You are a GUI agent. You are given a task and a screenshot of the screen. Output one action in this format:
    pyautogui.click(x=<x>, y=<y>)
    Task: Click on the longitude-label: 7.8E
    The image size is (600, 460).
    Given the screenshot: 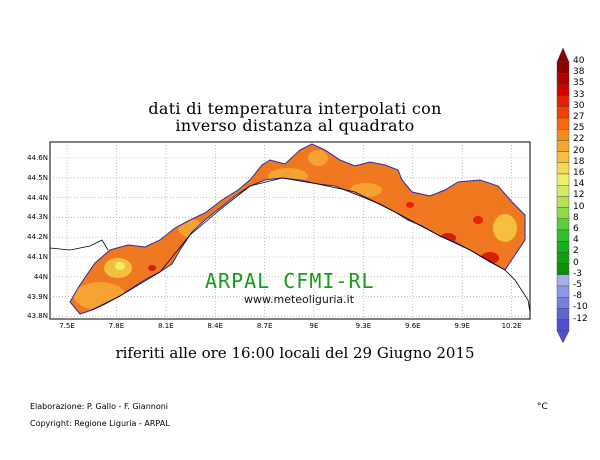 What is the action you would take?
    pyautogui.click(x=116, y=326)
    